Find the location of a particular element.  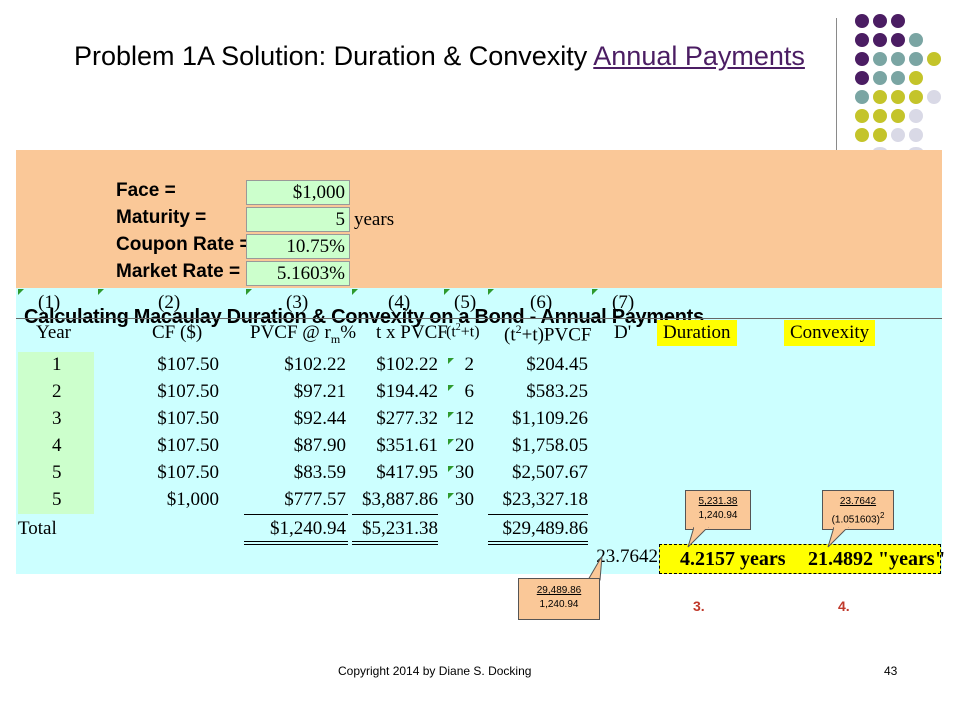

header-t2t-pvcf: (t2+t)PVCF is located at coordinates (547, 334).